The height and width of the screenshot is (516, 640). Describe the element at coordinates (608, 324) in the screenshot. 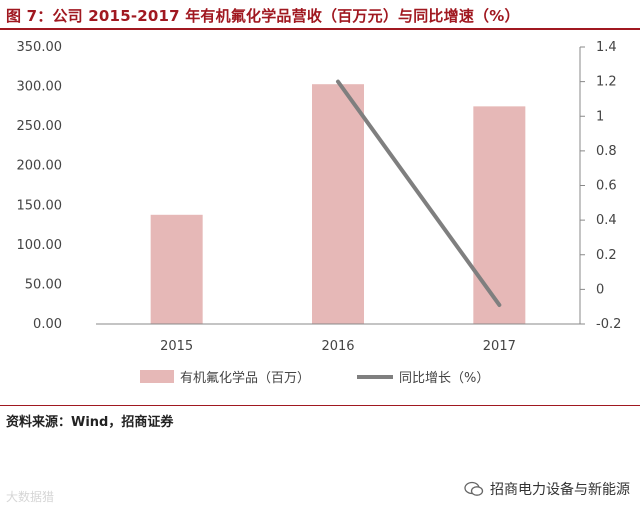

I see `right-tick-label: -0.2` at that location.